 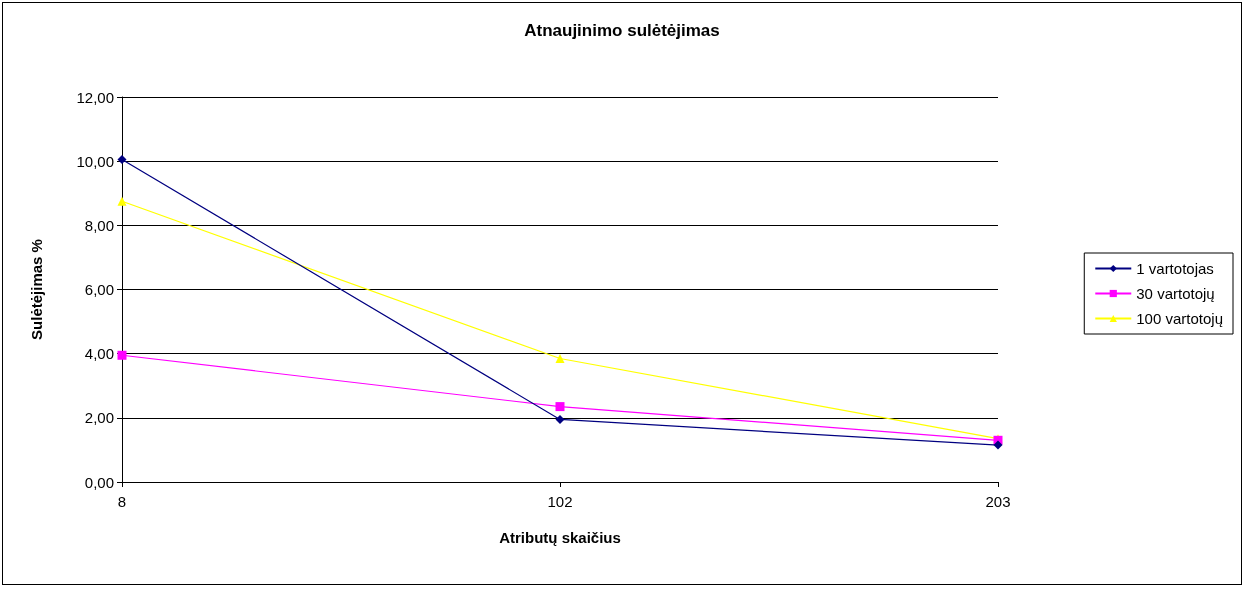 I want to click on y-tick-label: 10,00, so click(x=95, y=161).